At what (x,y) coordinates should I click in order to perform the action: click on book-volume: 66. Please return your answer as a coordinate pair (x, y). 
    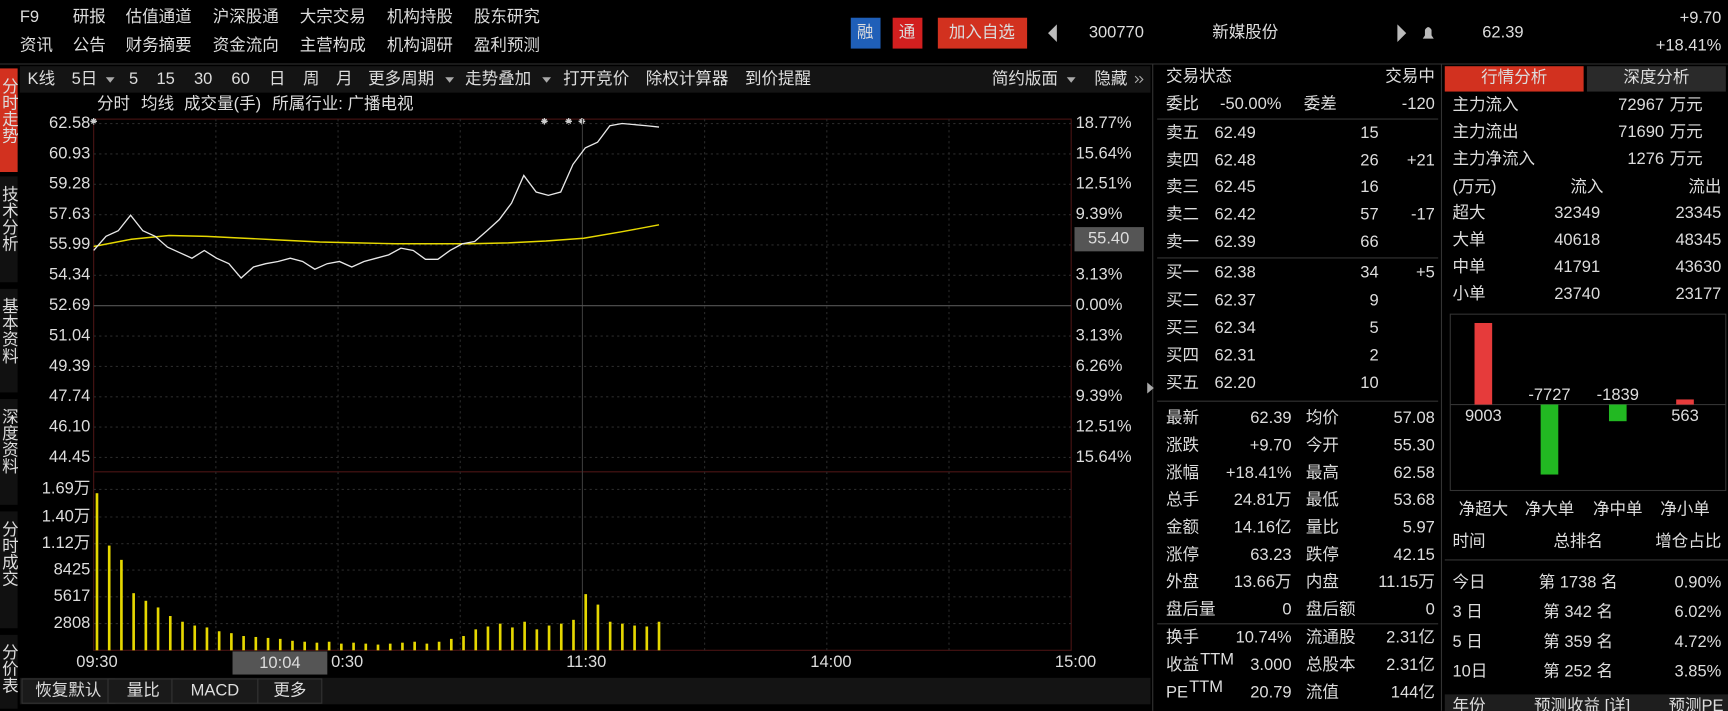
    Looking at the image, I should click on (1369, 241).